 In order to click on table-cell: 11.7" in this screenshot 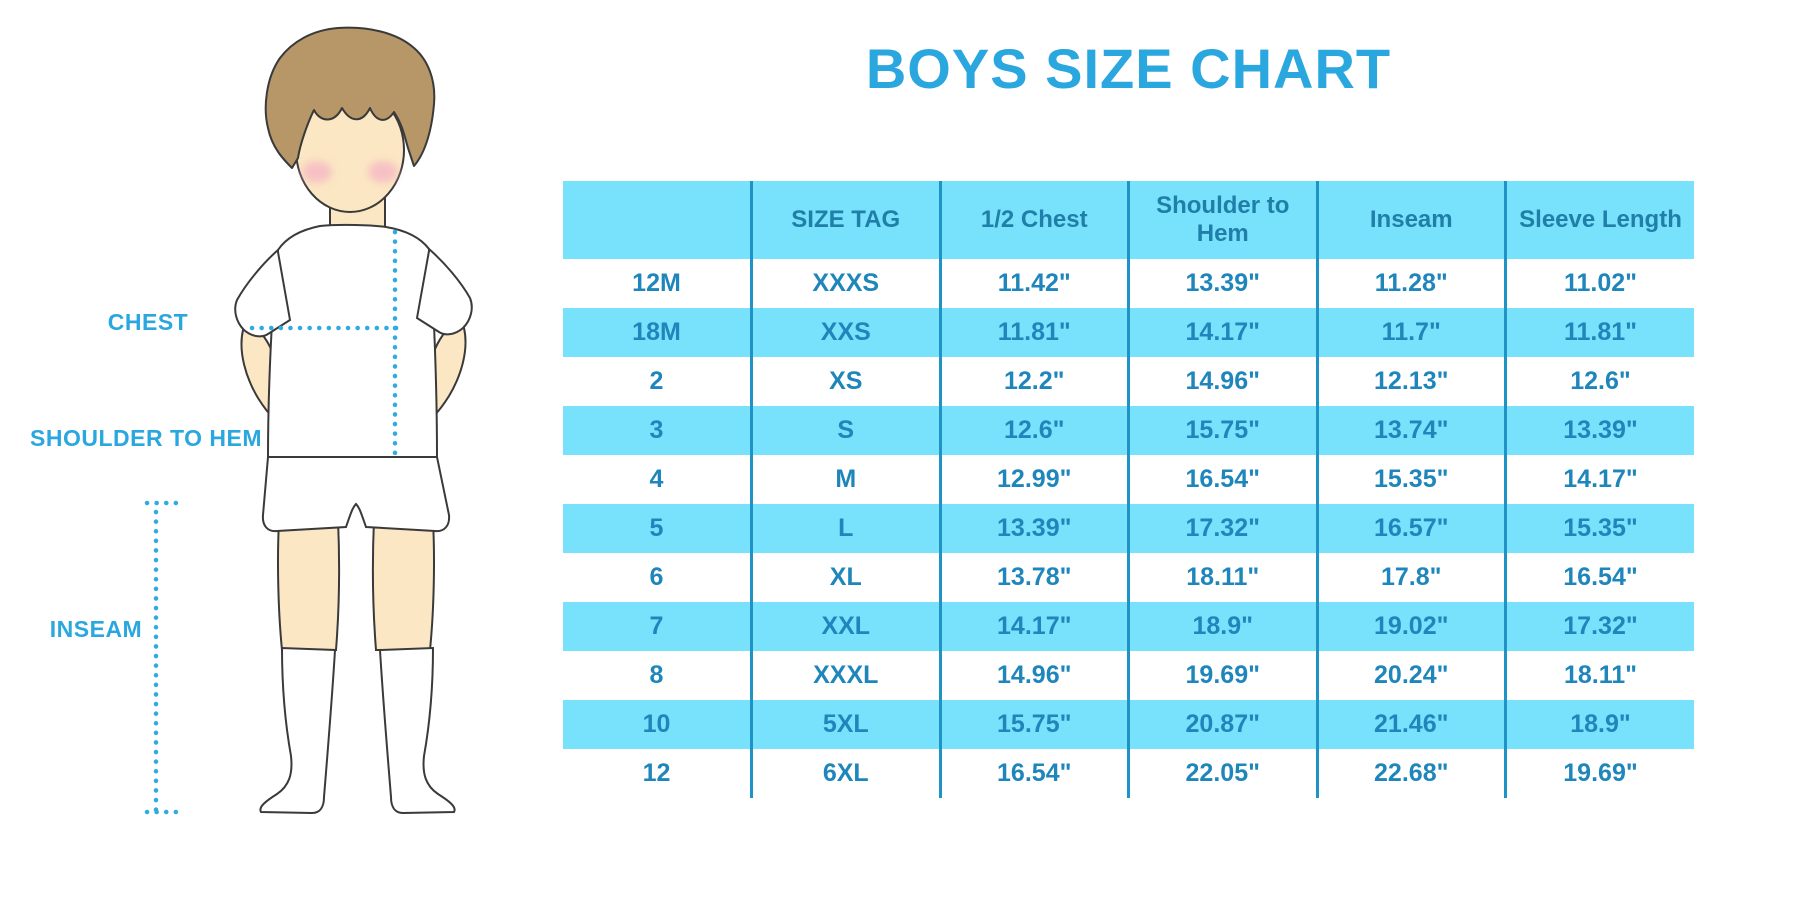, I will do `click(1410, 332)`.